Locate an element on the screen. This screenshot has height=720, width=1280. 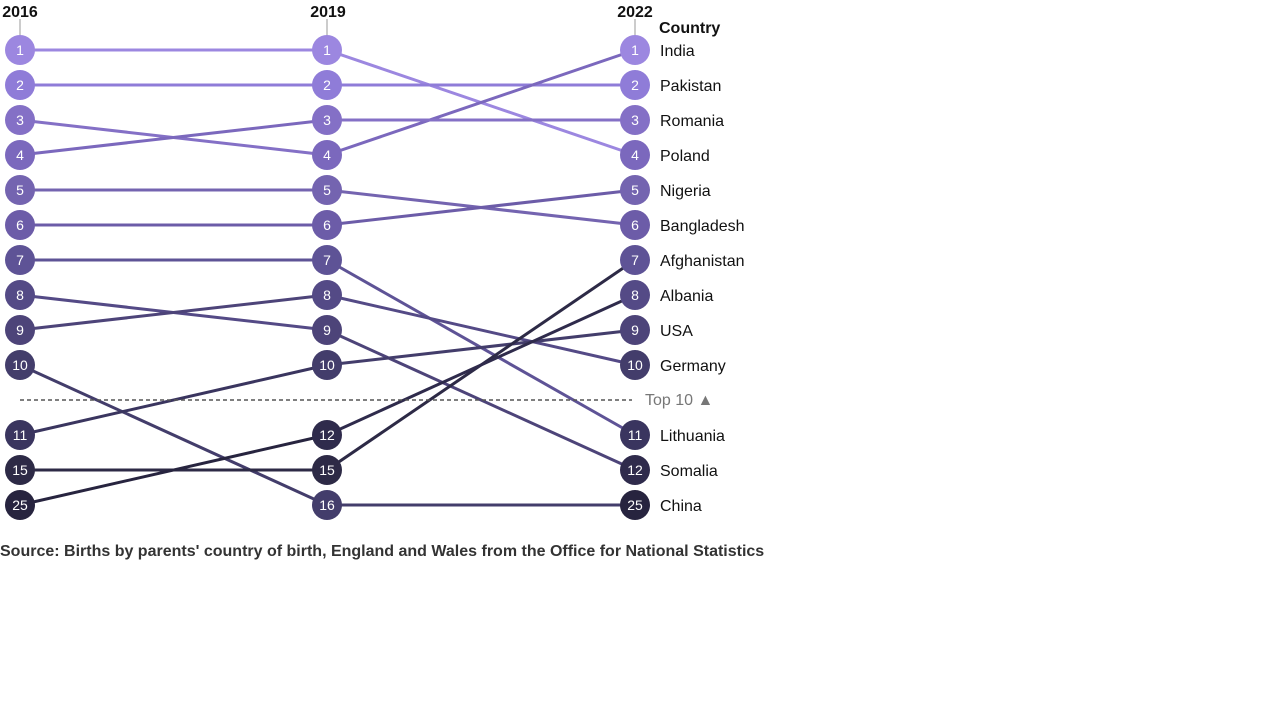
country-label: Lithuania is located at coordinates (692, 436).